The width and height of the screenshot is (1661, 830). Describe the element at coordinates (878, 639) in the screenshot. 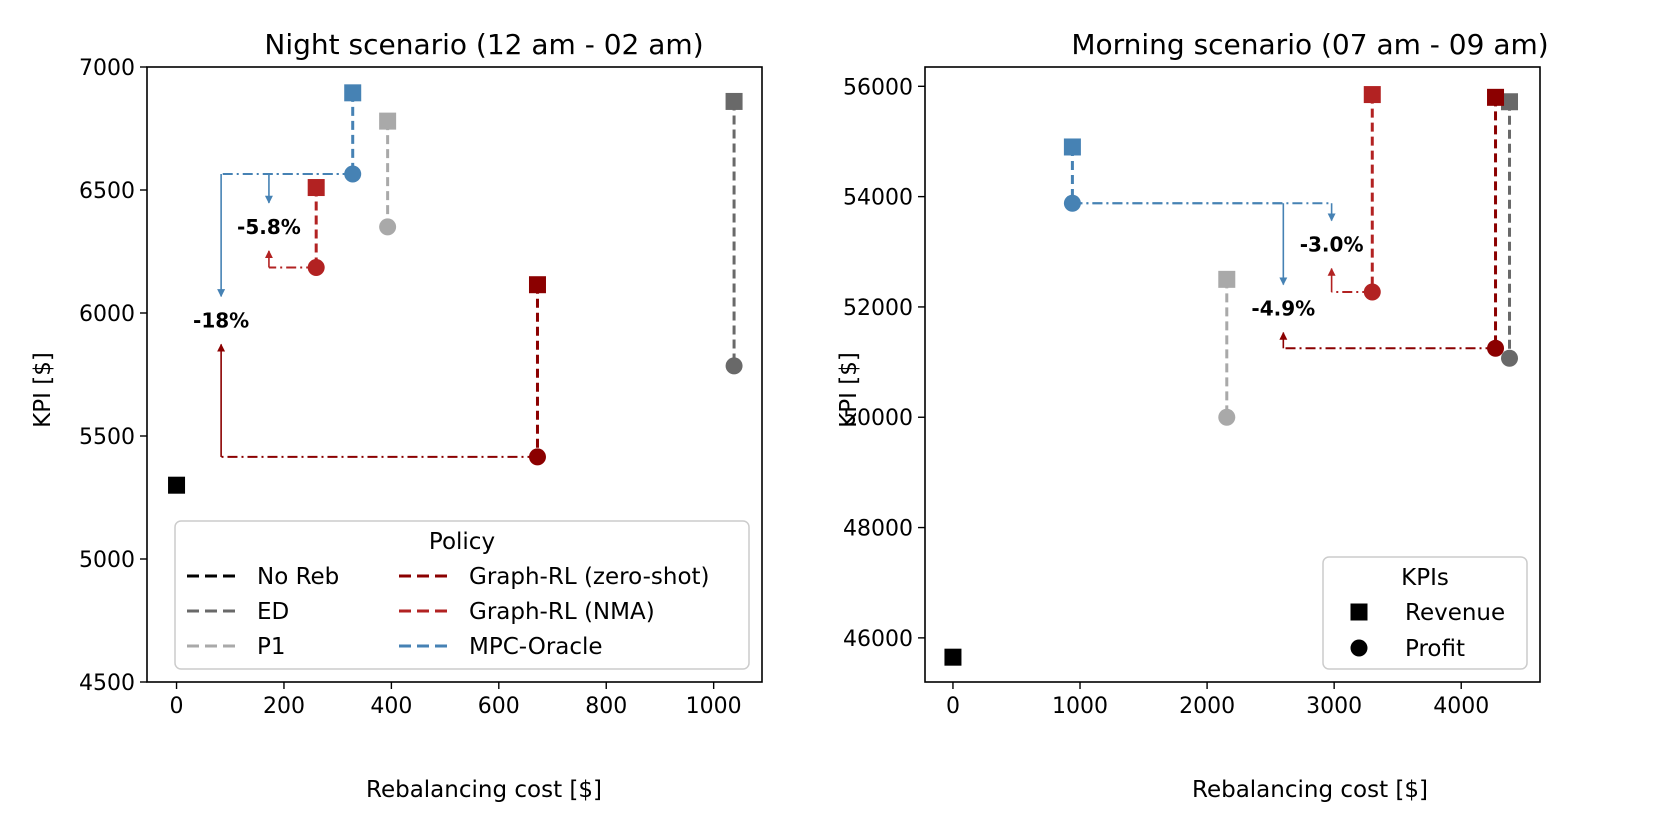

I see `morning-y-tick-label: 46000` at that location.